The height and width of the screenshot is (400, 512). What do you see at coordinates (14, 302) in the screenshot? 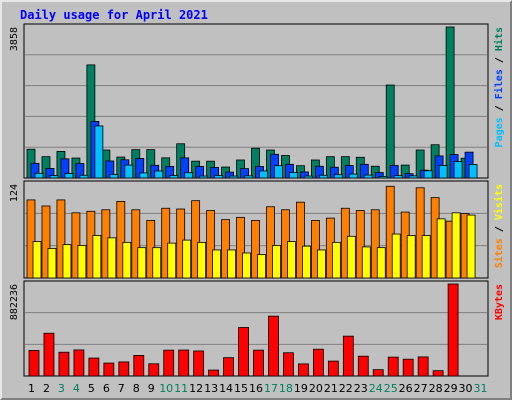
I see `kbytes-panel-max-label: 882236` at bounding box center [14, 302].